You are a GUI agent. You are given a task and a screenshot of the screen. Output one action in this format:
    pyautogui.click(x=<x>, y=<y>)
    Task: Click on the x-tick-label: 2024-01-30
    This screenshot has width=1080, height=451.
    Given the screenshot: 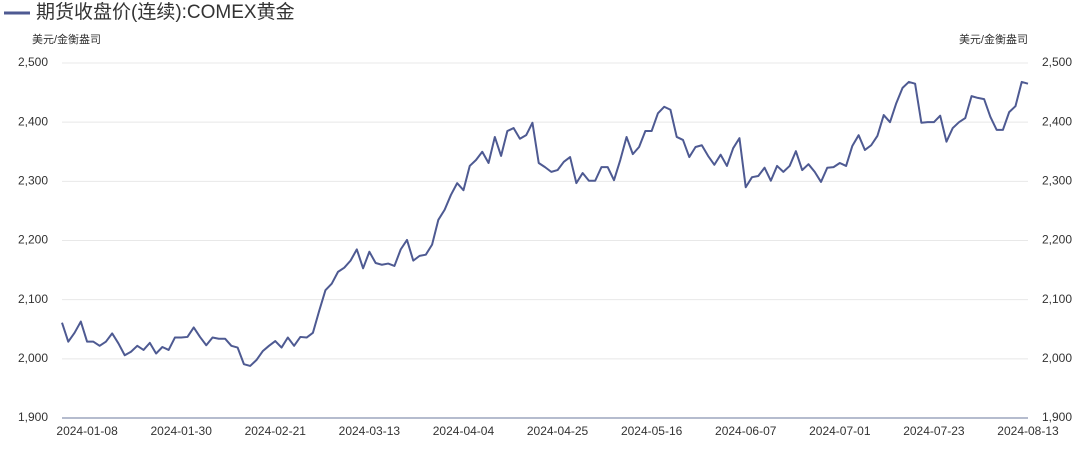 What is the action you would take?
    pyautogui.click(x=181, y=431)
    